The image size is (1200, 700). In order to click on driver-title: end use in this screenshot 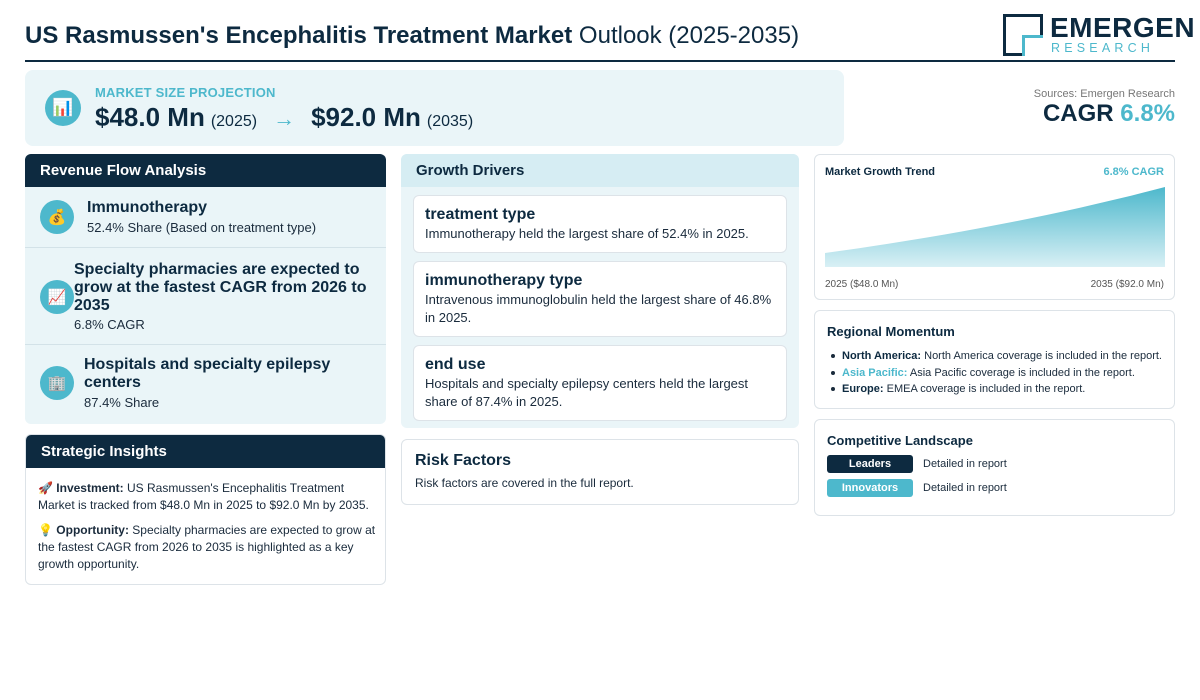, I will do `click(455, 364)`.